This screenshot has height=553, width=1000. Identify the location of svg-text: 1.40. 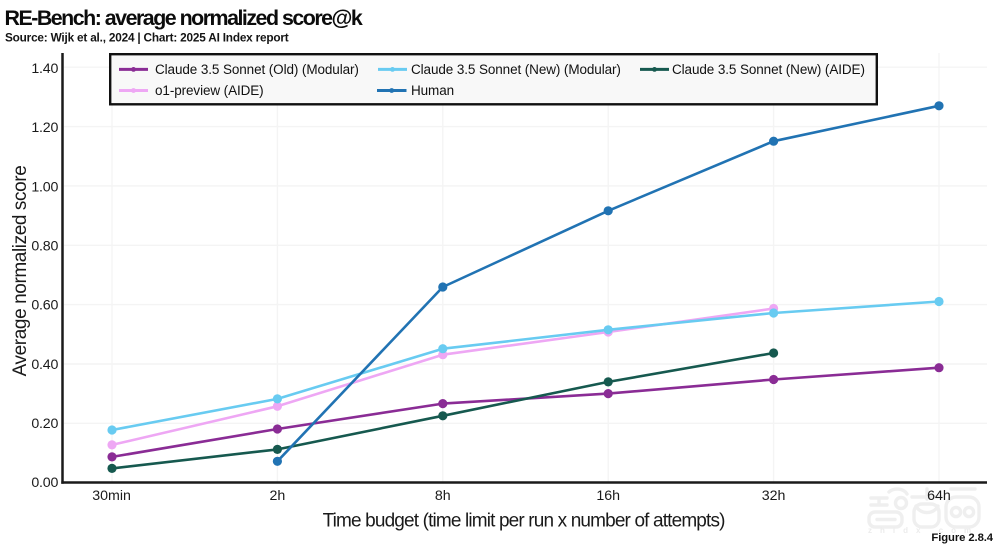
(44, 69).